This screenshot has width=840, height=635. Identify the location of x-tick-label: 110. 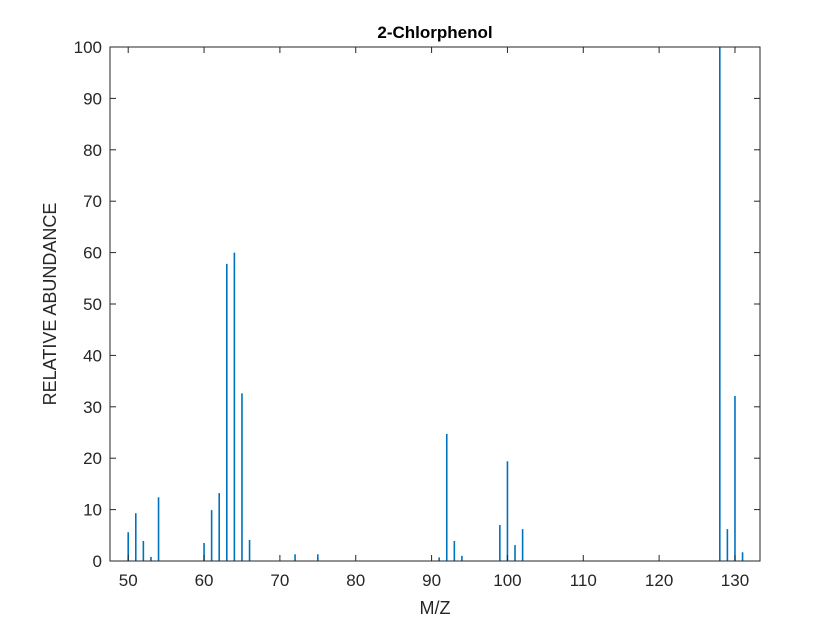
(583, 580).